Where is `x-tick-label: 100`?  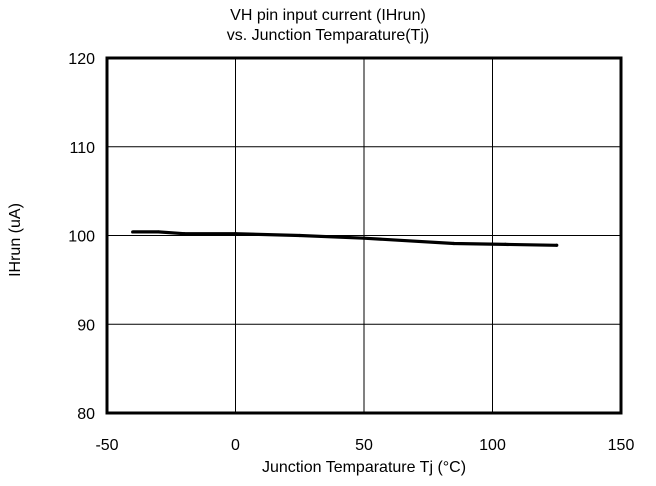
x-tick-label: 100 is located at coordinates (492, 445).